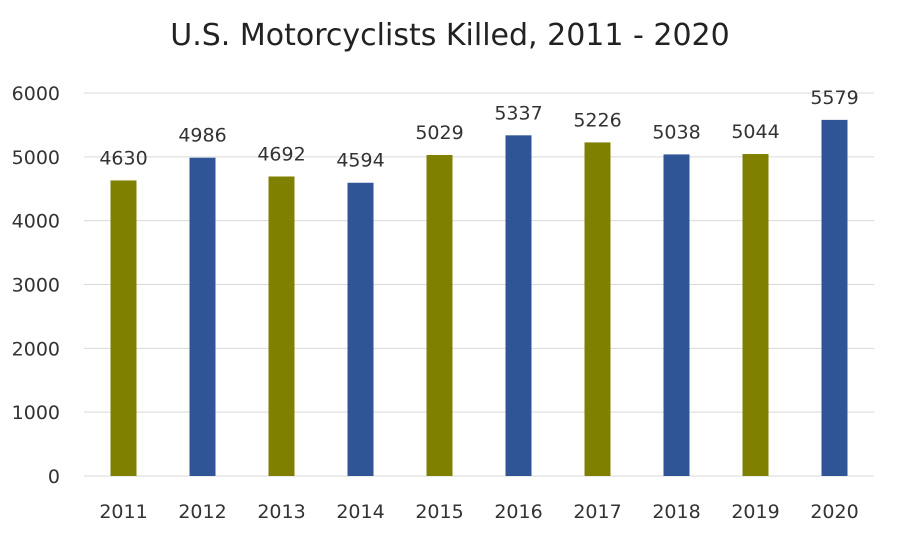 Image resolution: width=900 pixels, height=536 pixels. What do you see at coordinates (360, 161) in the screenshot?
I see `data-label-2014: 4594` at bounding box center [360, 161].